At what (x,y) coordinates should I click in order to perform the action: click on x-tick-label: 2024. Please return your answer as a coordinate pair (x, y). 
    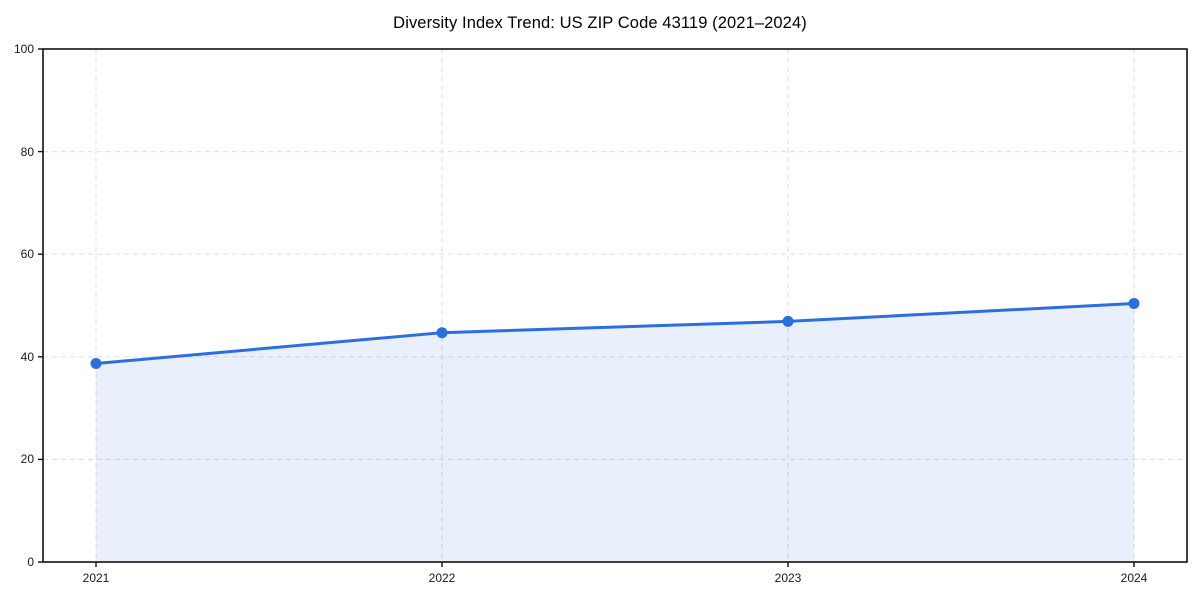
    Looking at the image, I should click on (1134, 578).